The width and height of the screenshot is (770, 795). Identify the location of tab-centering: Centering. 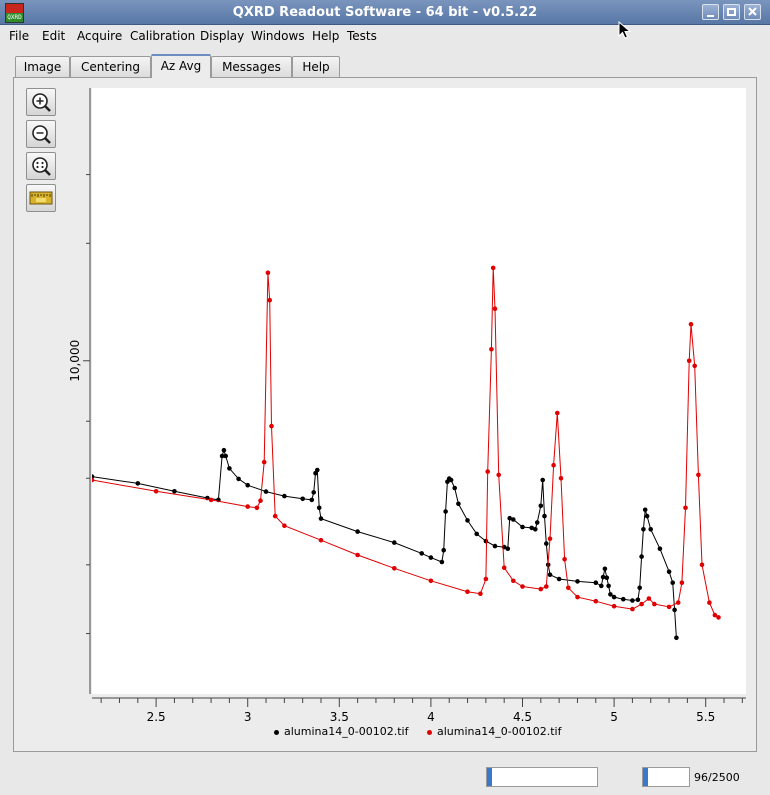
(110, 66).